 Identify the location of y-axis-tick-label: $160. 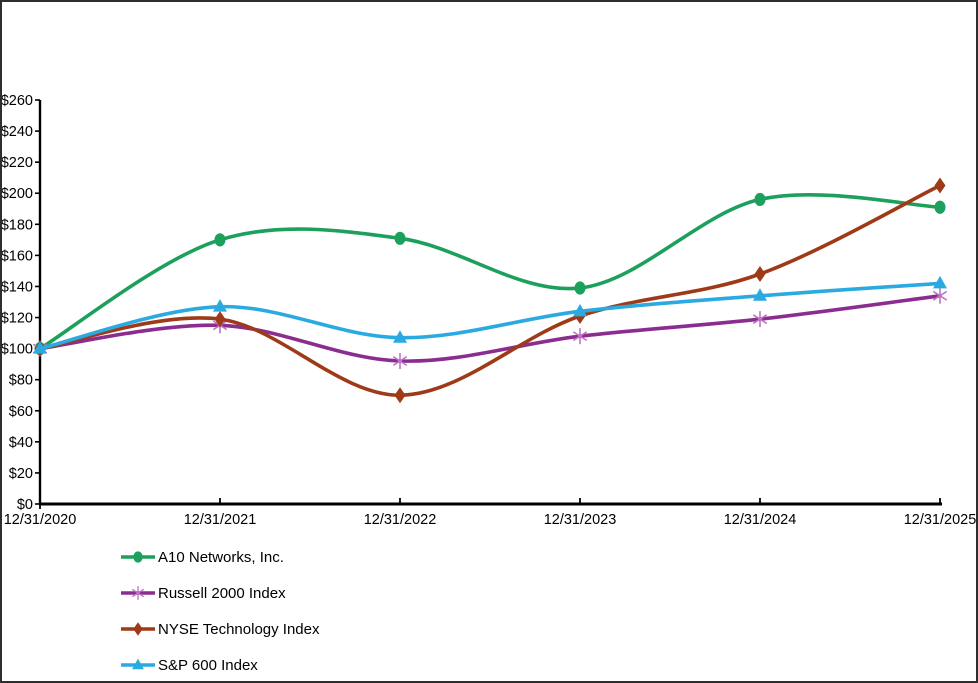
(17, 256).